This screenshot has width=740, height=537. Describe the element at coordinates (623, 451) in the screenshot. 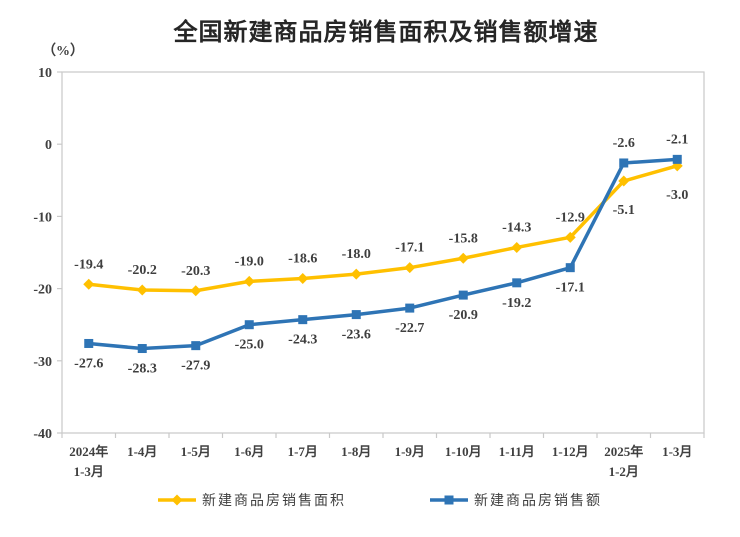

I see `x-axis-label: 2025年` at that location.